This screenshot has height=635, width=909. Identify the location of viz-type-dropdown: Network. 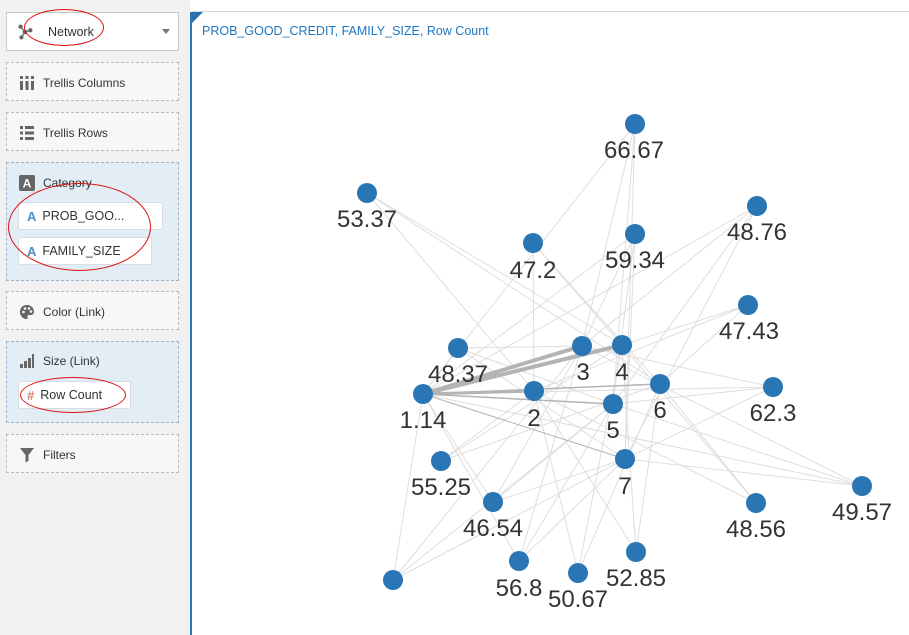
(92, 31).